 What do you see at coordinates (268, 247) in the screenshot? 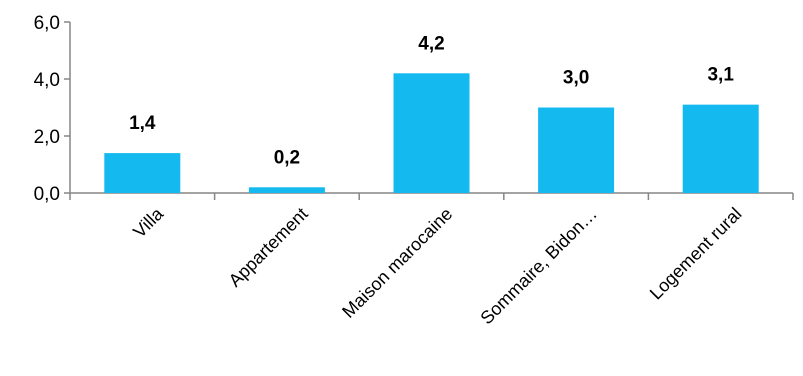
I see `category-label: Appartement` at bounding box center [268, 247].